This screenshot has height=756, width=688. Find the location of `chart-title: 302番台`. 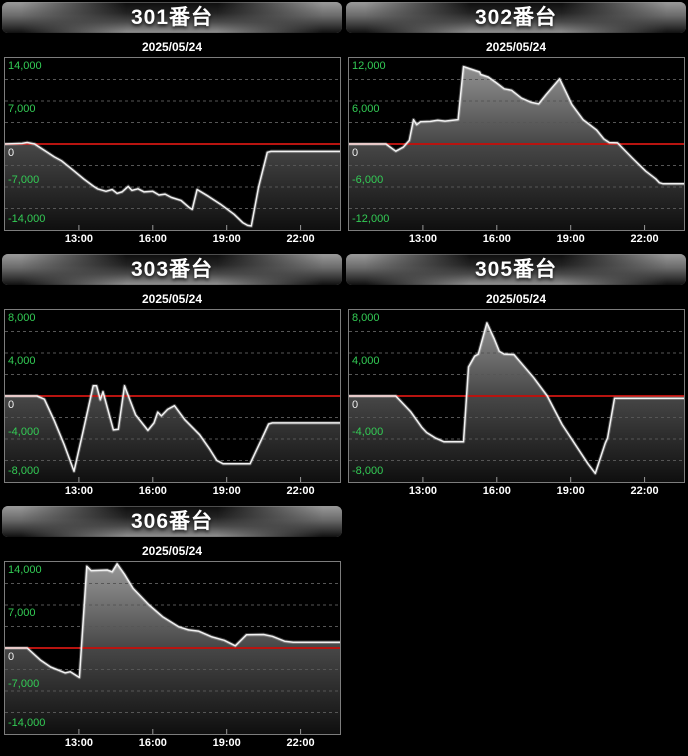

chart-title: 302番台 is located at coordinates (516, 17).